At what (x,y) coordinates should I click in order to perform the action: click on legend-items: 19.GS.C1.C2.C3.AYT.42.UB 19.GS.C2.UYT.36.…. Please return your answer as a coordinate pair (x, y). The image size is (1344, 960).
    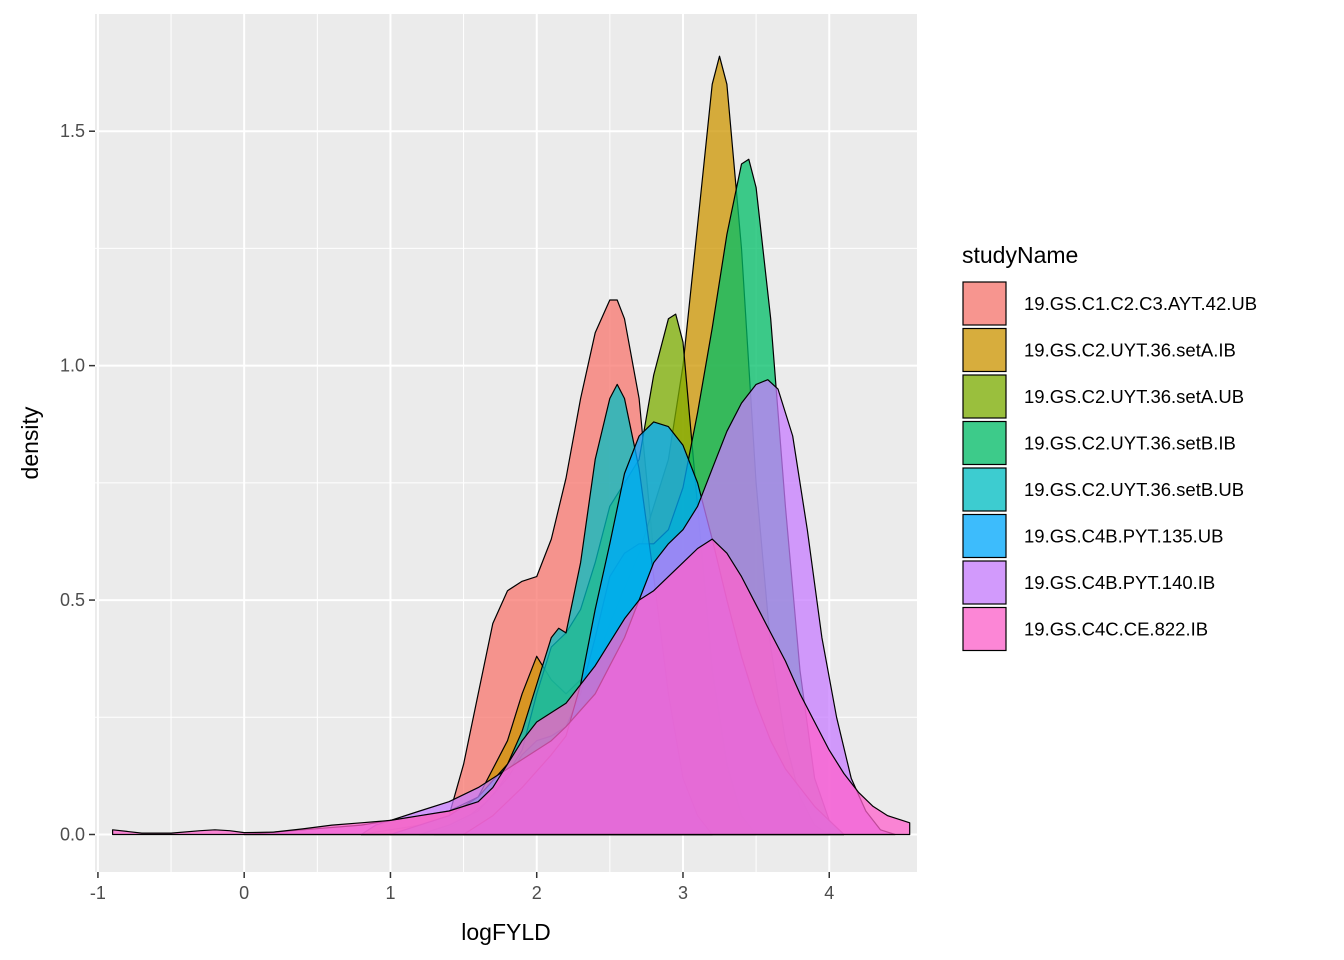
    Looking at the image, I should click on (1109, 466).